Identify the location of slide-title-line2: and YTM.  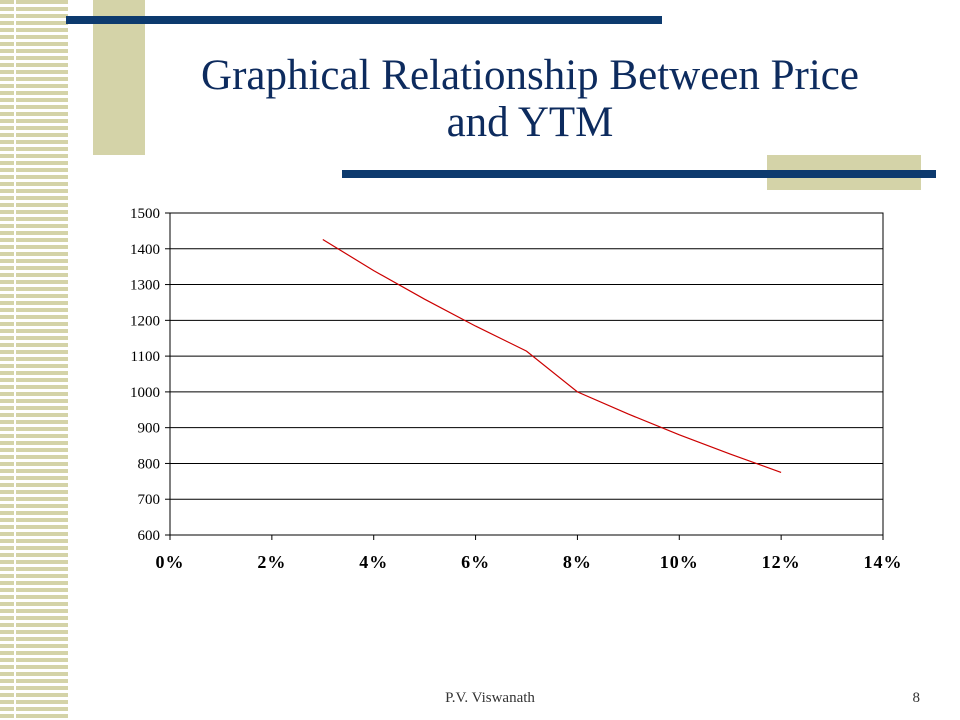
(530, 122).